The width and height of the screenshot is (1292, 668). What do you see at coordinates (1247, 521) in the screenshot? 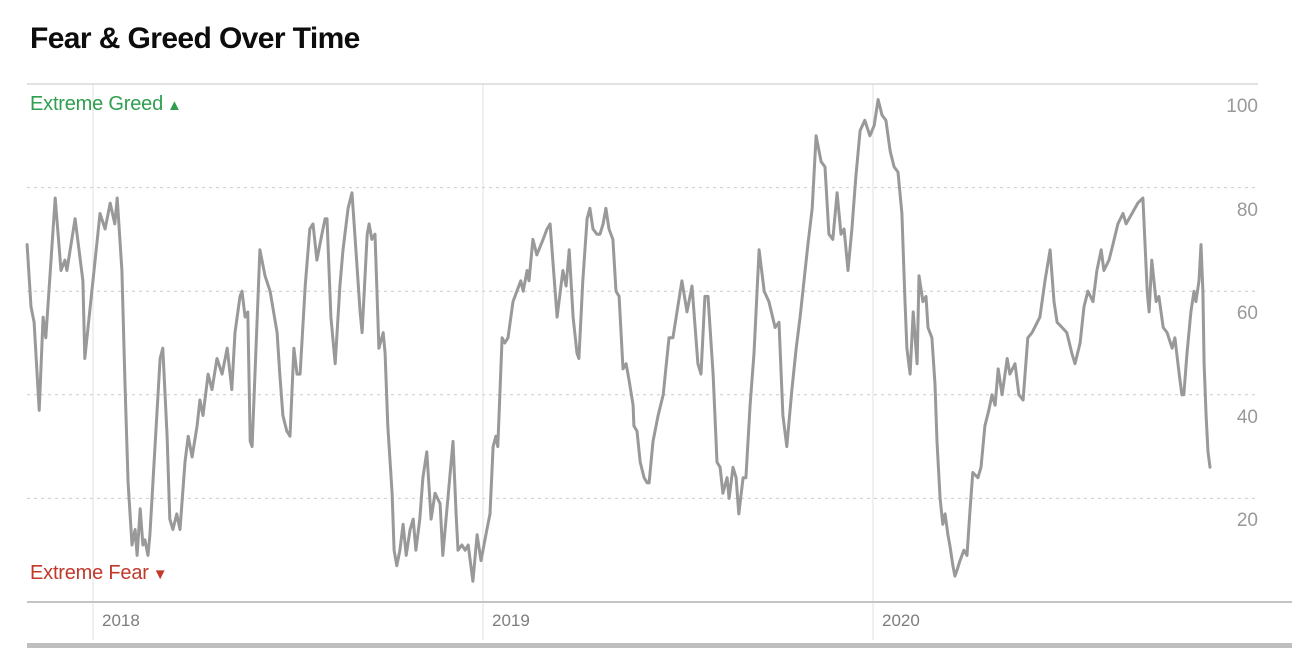
I see `y-tick-label-20: 20` at bounding box center [1247, 521].